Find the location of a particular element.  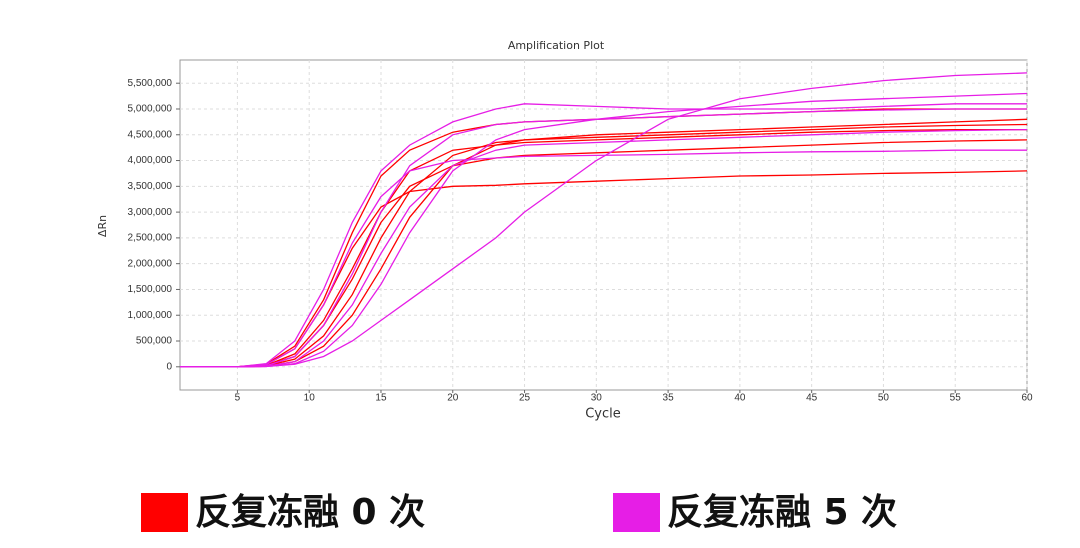

legend-label: 反复冻融 0 次 is located at coordinates (310, 512).